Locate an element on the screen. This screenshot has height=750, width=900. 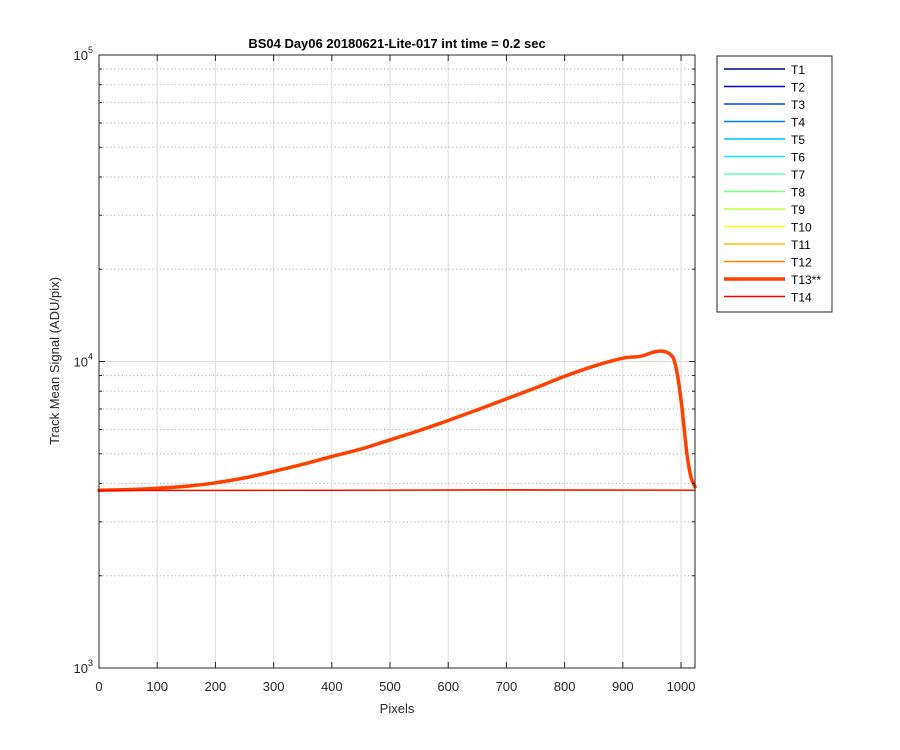
series-line-t13 is located at coordinates (397, 421).